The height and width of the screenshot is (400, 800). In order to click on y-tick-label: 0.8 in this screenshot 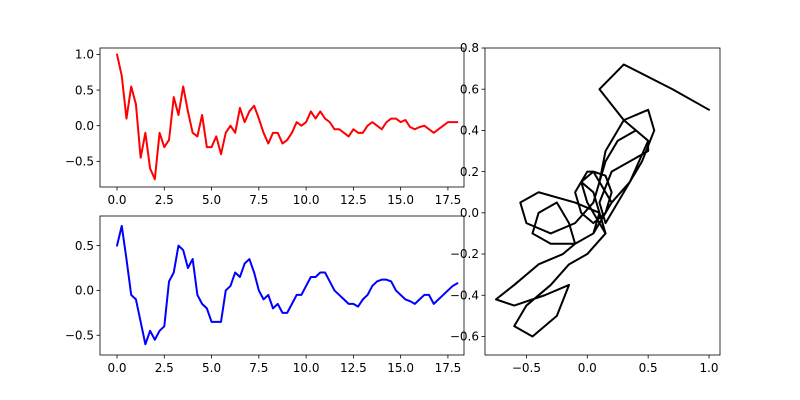, I will do `click(469, 48)`.